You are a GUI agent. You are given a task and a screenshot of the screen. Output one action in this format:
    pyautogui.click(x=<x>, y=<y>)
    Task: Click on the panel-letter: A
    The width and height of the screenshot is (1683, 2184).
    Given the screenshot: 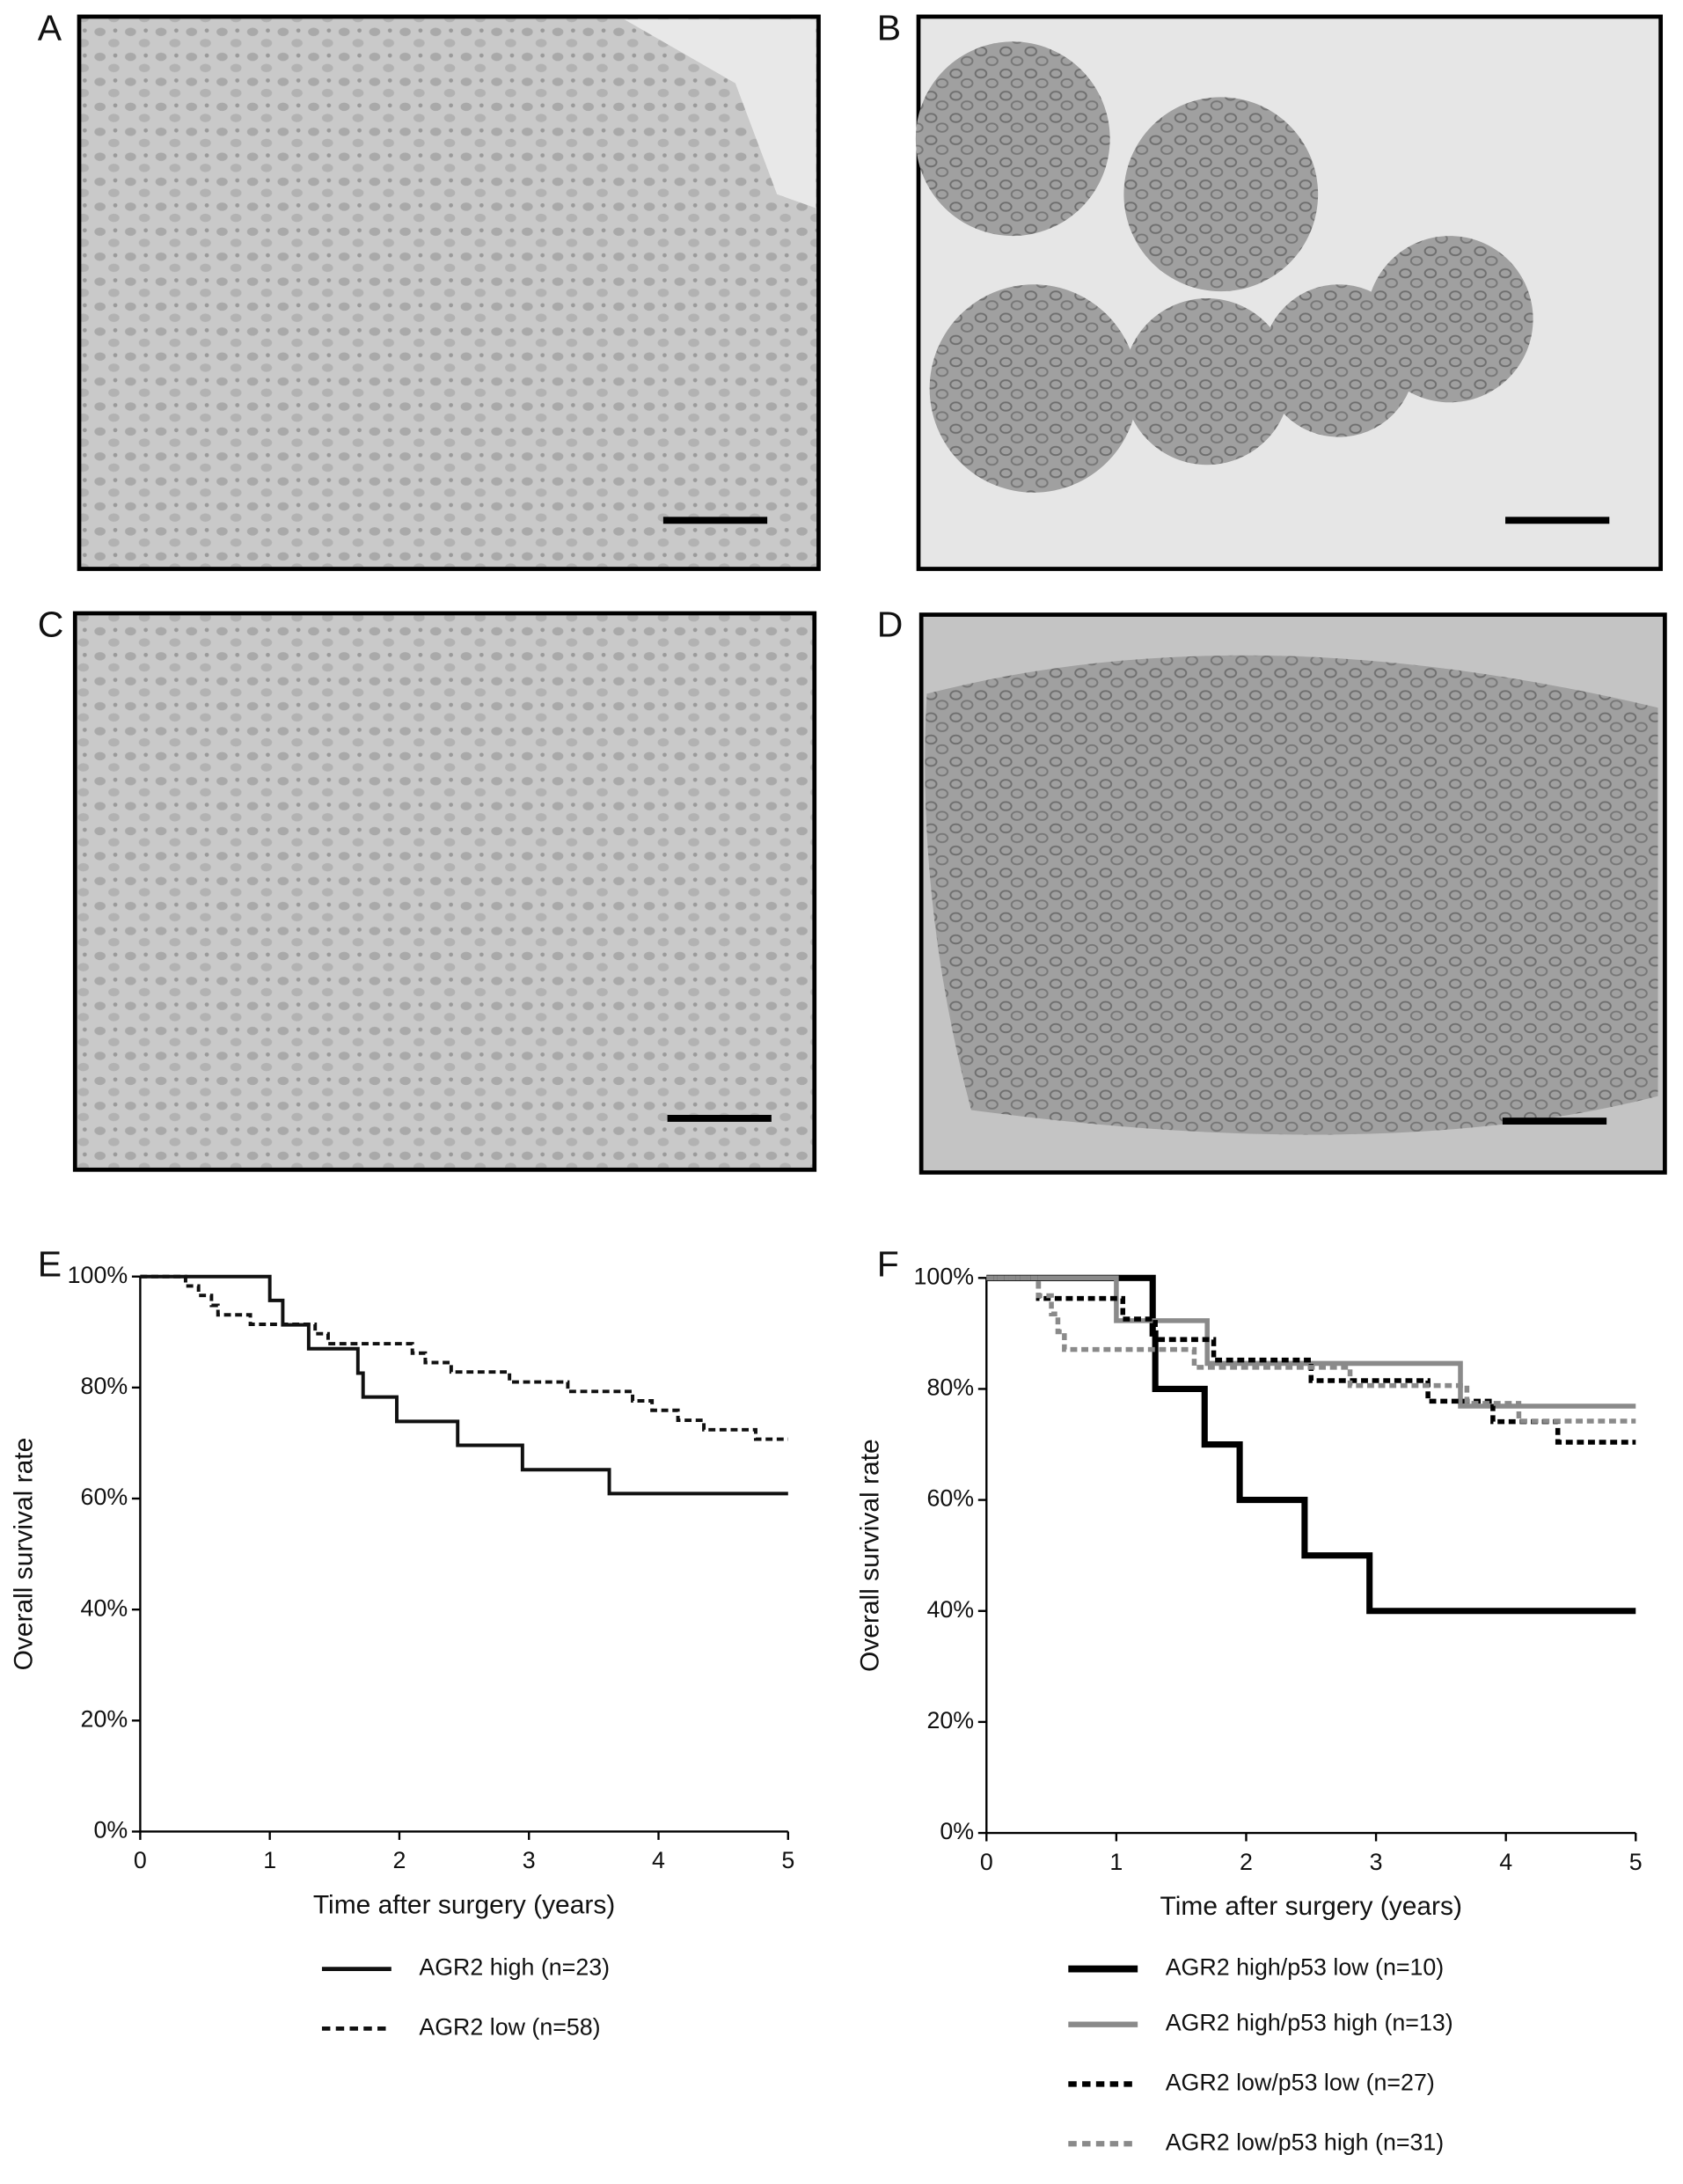 What is the action you would take?
    pyautogui.click(x=50, y=28)
    